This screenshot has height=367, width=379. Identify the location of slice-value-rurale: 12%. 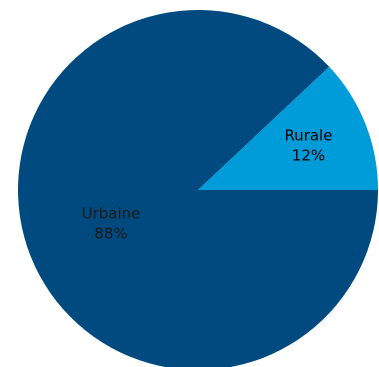
(308, 155).